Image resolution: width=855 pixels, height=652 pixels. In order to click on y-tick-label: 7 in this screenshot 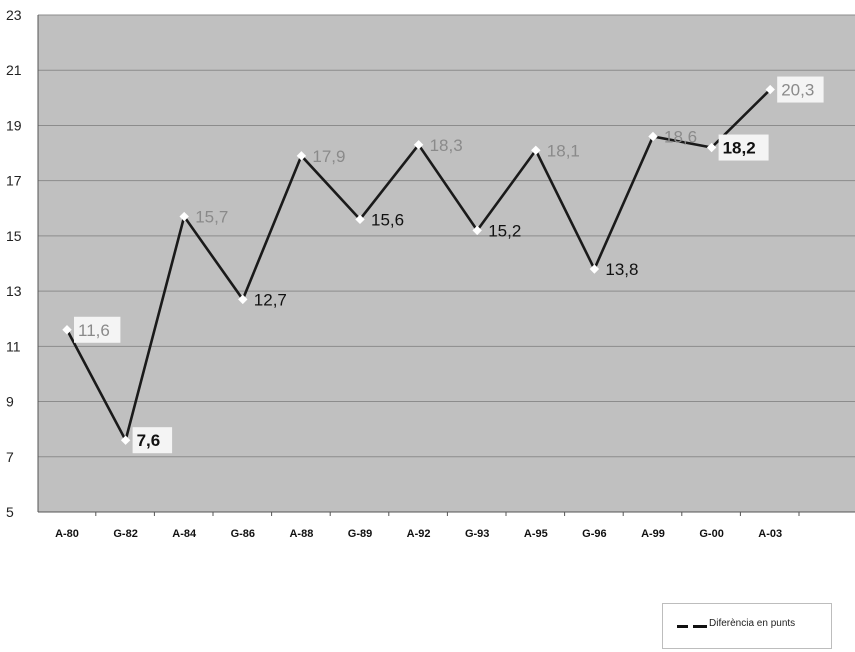, I will do `click(10, 457)`.